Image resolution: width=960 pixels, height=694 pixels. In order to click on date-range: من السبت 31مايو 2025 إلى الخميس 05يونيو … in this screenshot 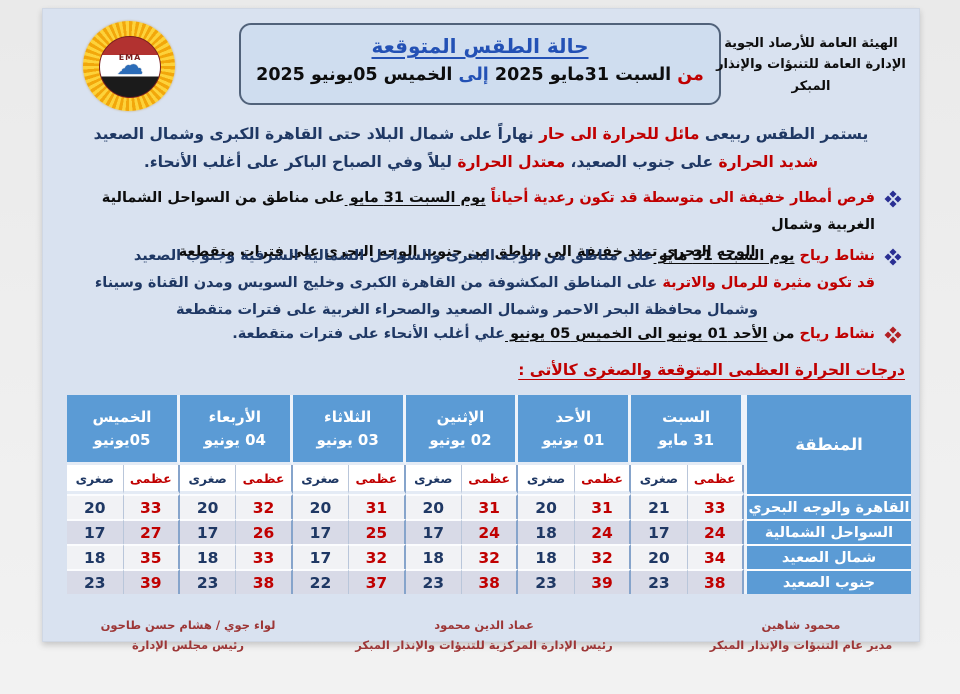, I will do `click(480, 75)`.